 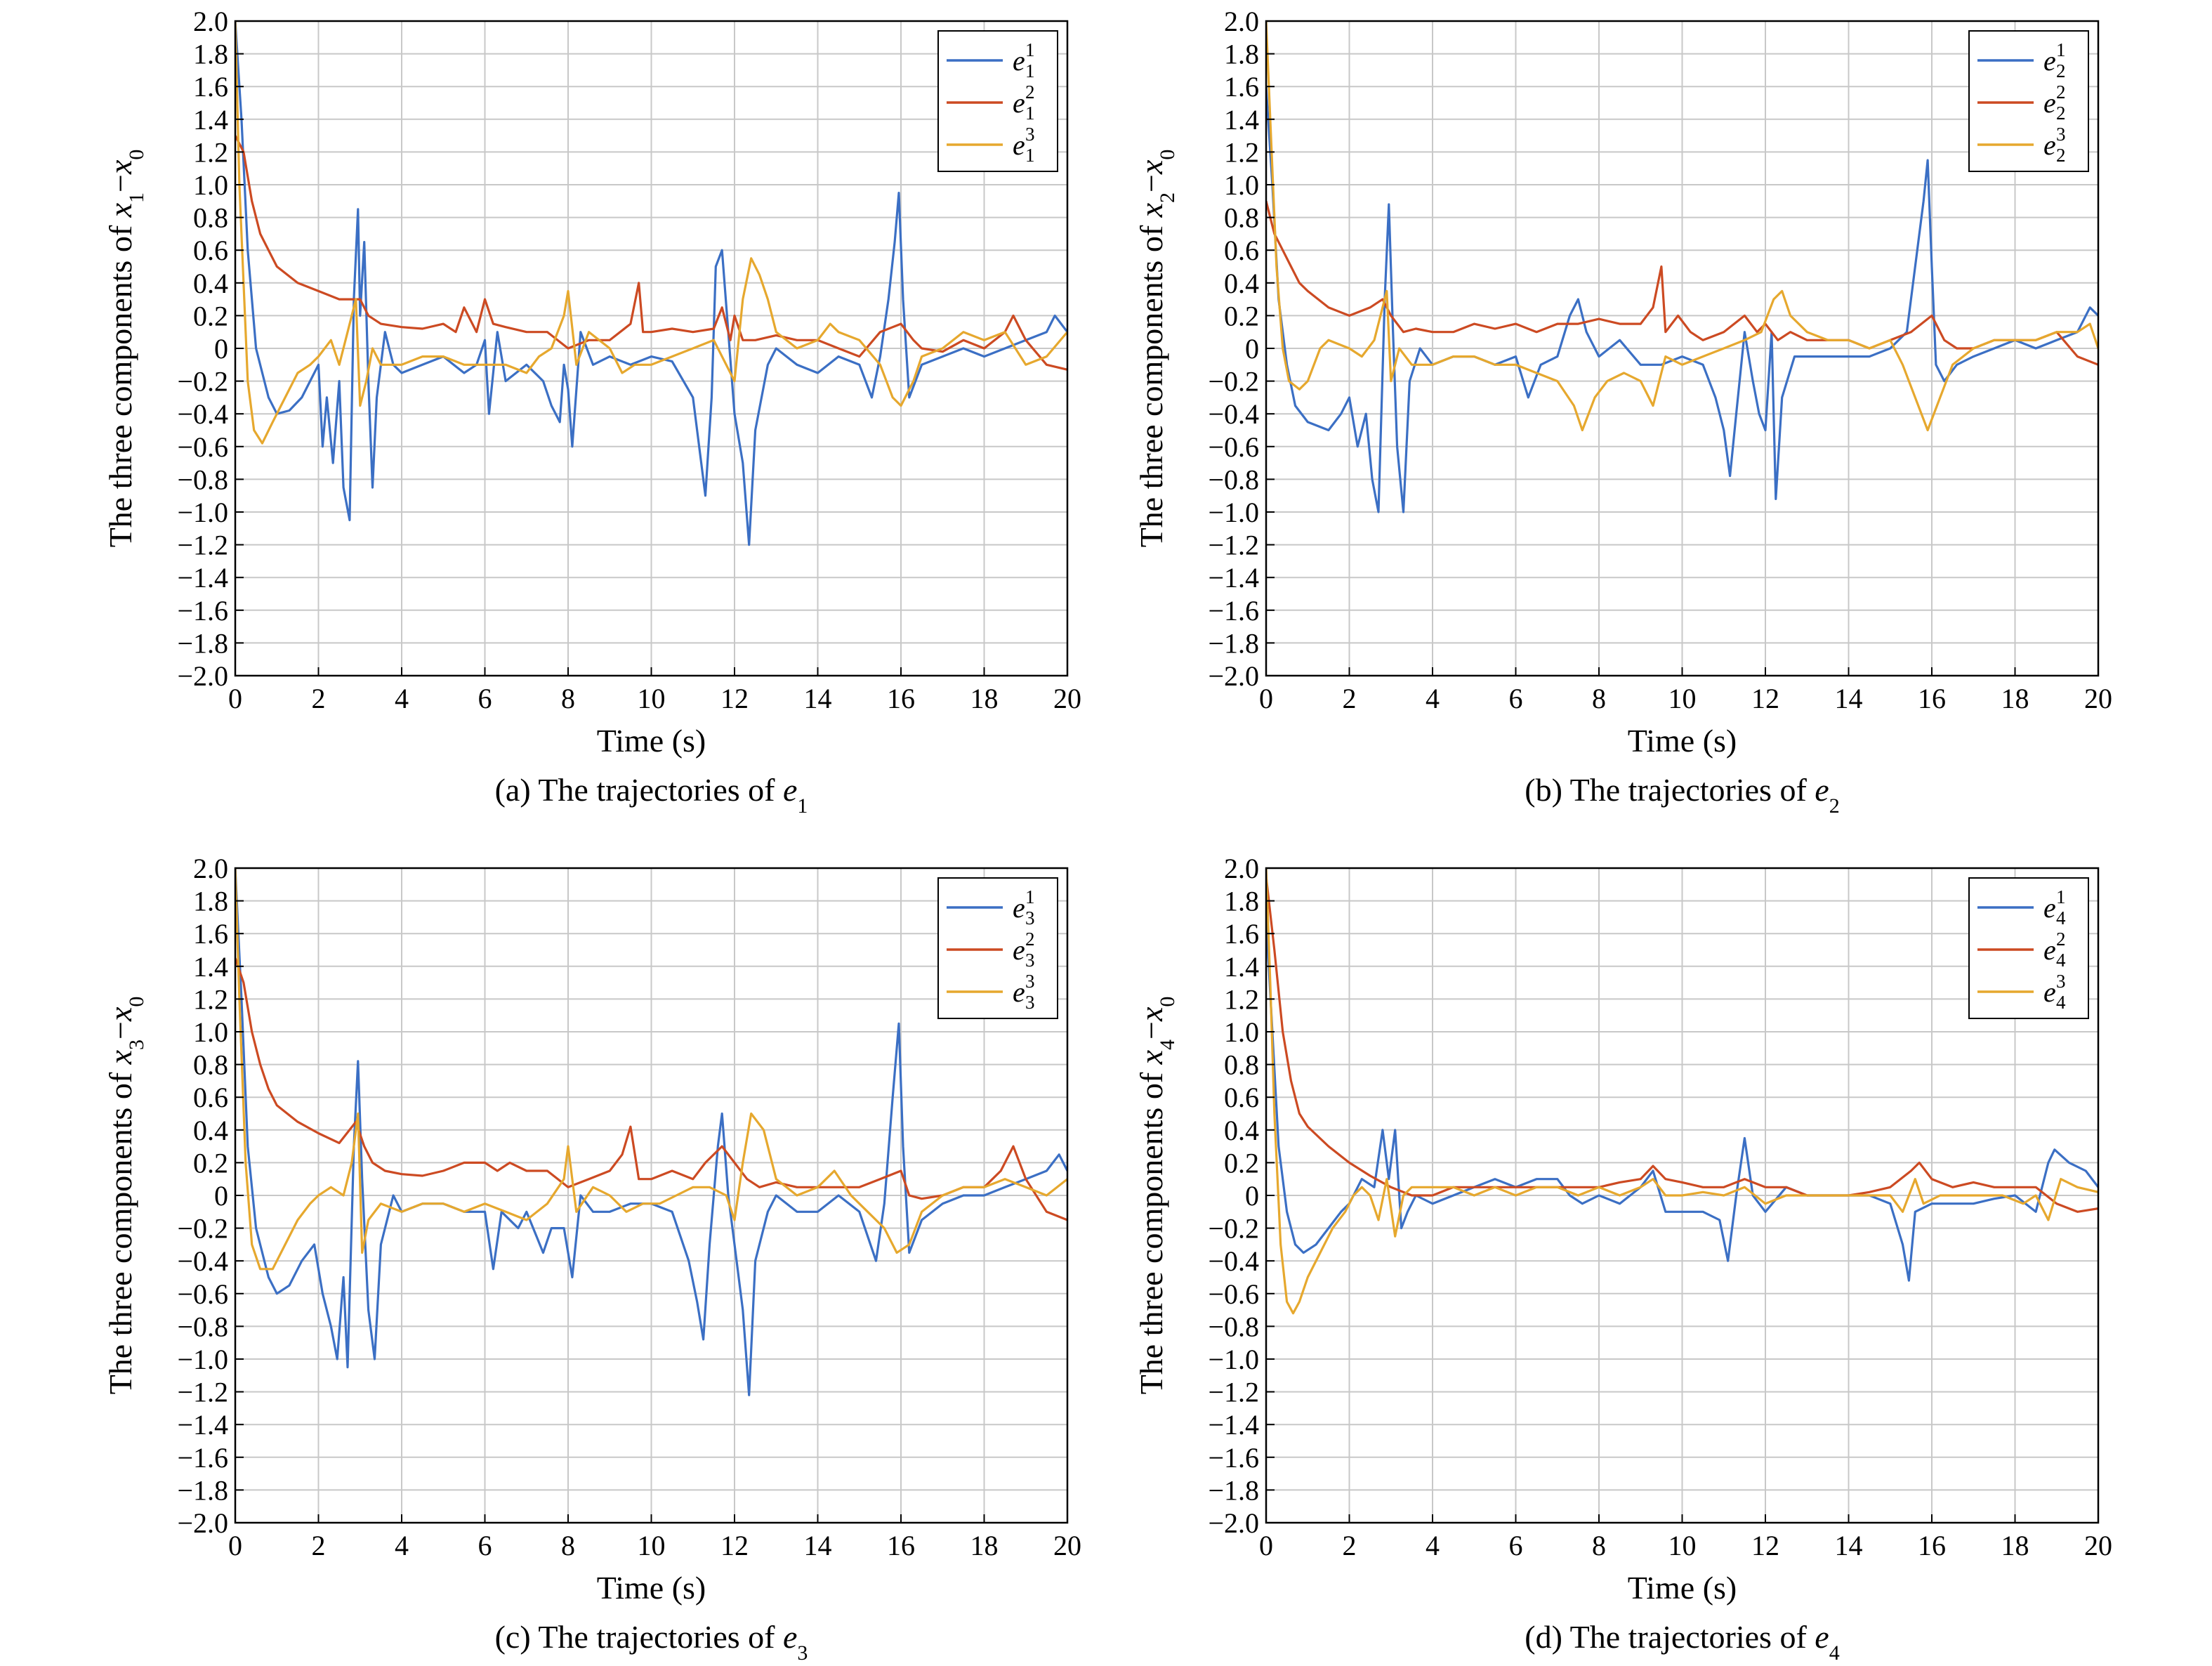 I want to click on panel-b-legend-label-3: e, so click(x=2049, y=145).